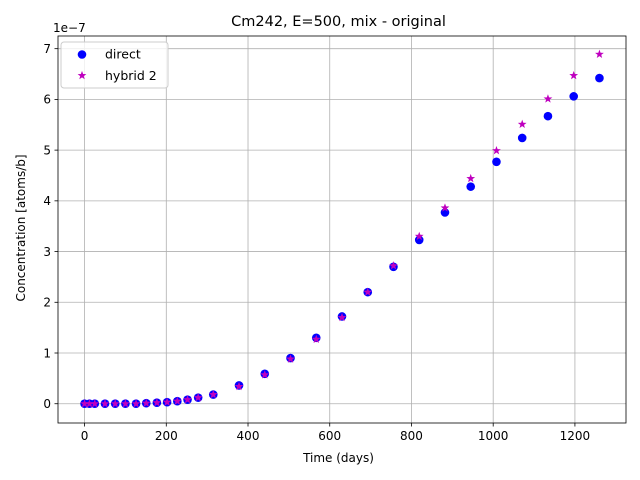 The image size is (640, 480). Describe the element at coordinates (85, 436) in the screenshot. I see `x-tick-label: 0` at that location.